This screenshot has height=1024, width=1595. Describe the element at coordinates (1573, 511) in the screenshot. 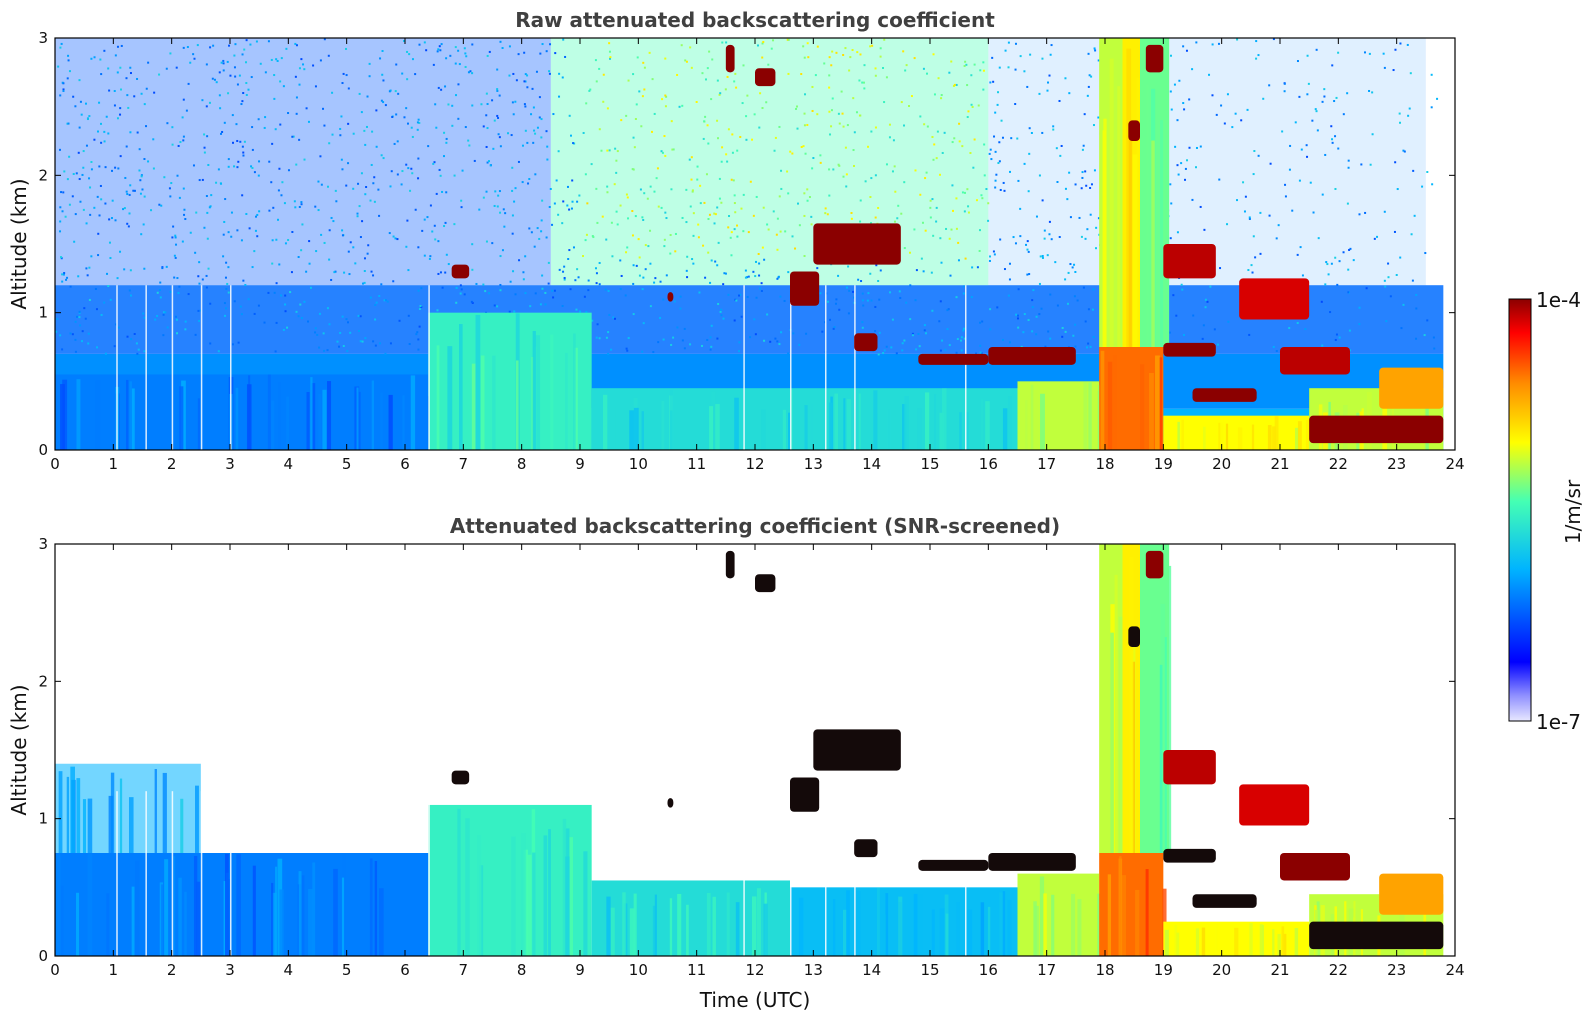

I see `colorbar-unit-label: 1/m/sr` at that location.